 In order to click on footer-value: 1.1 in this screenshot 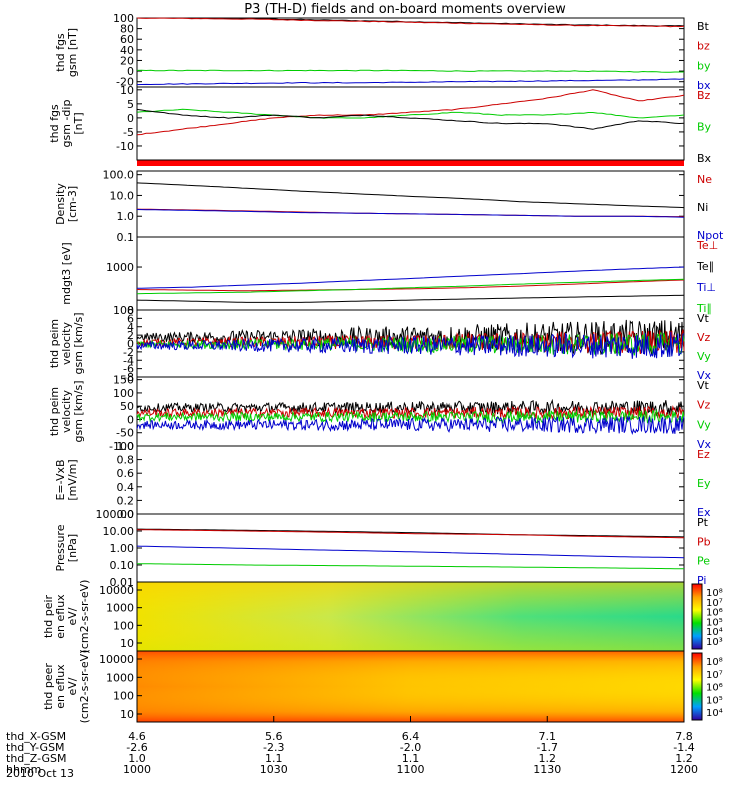, I will do `click(274, 758)`.